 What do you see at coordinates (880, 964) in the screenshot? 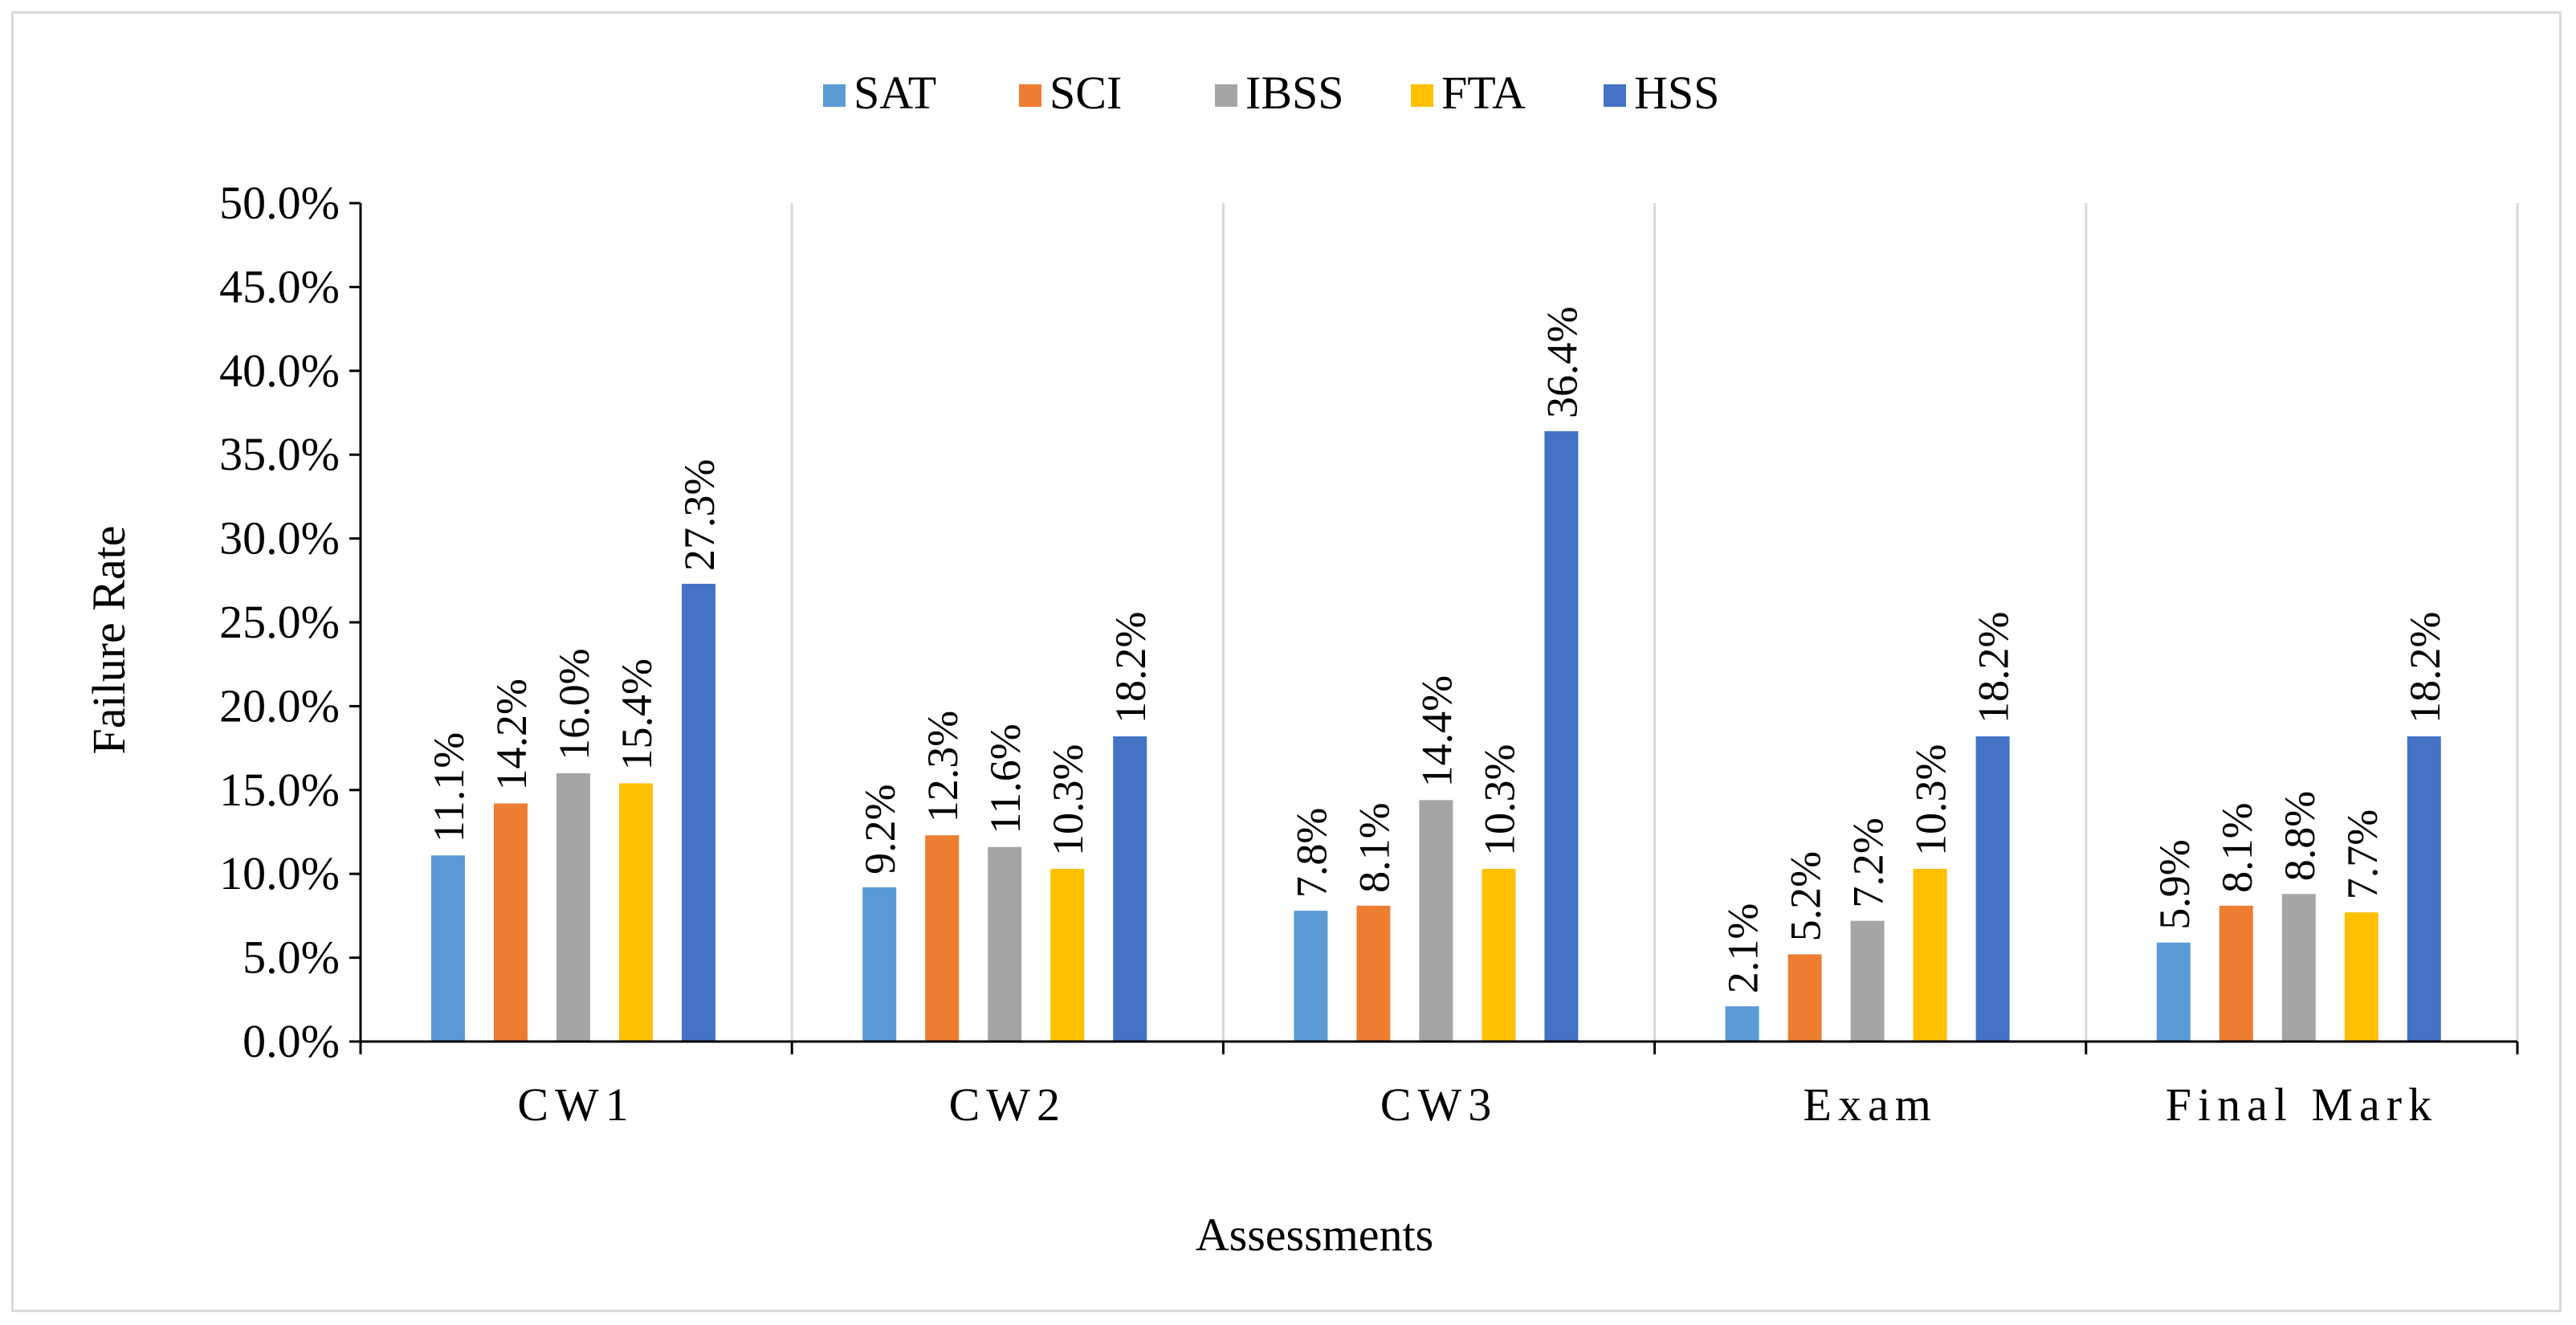
I see `bar-sat-cw2` at bounding box center [880, 964].